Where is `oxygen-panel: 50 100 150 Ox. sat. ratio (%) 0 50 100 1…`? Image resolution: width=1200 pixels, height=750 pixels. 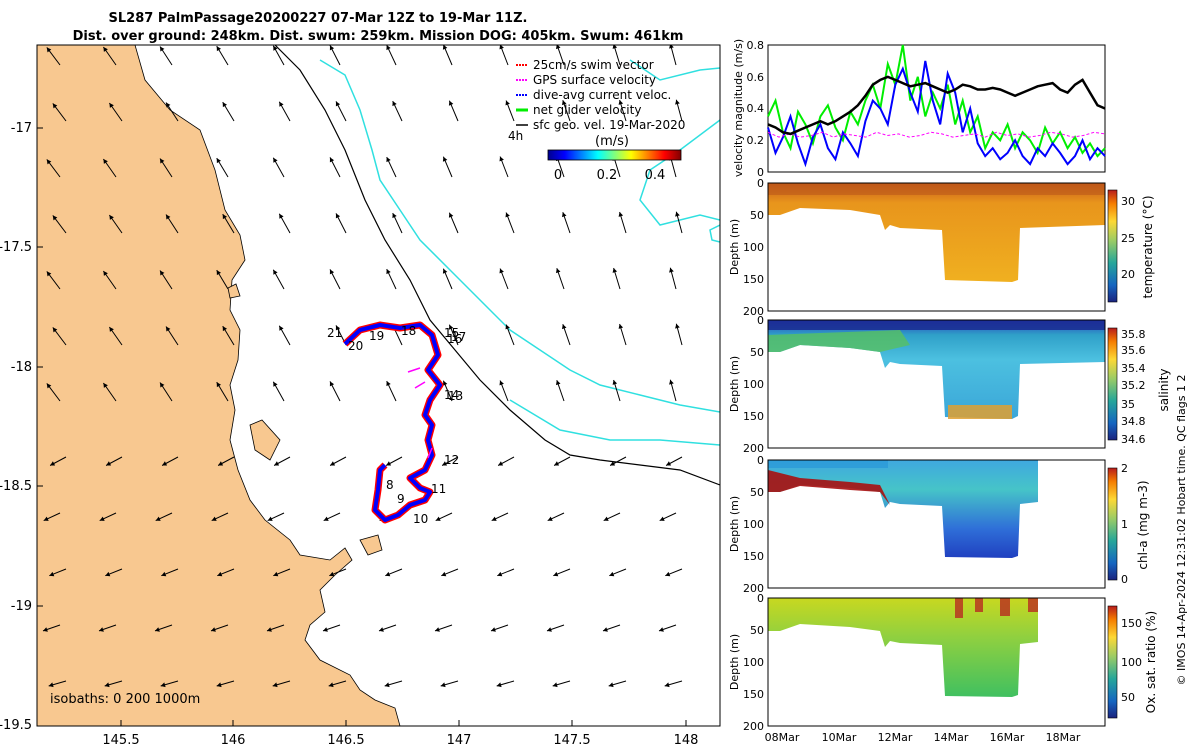
oxygen-panel: 50 100 150 Ox. sat. ratio (%) 0 50 100 1… is located at coordinates (943, 668).